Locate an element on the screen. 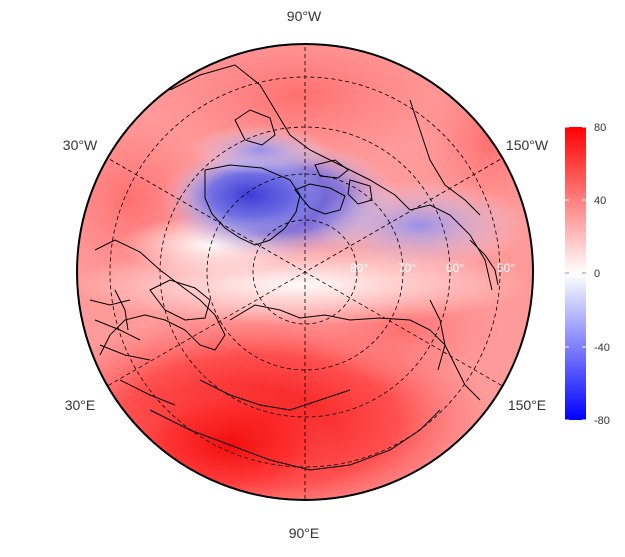  latitude-label-50: 50° is located at coordinates (506, 268).